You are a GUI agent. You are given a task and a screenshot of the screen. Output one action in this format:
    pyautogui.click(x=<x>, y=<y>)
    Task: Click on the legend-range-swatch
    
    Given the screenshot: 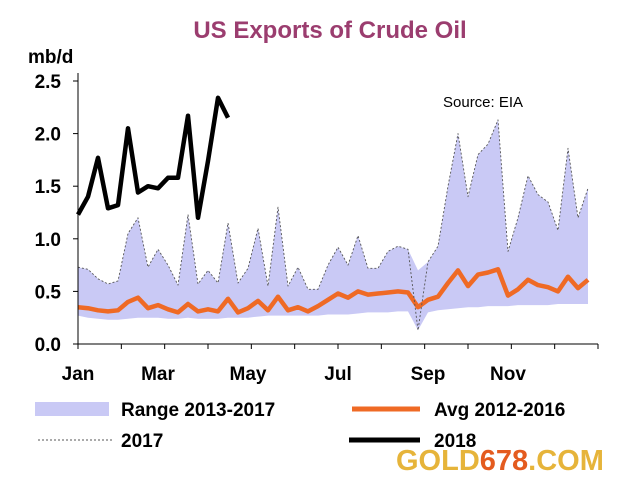 What is the action you would take?
    pyautogui.click(x=72, y=409)
    